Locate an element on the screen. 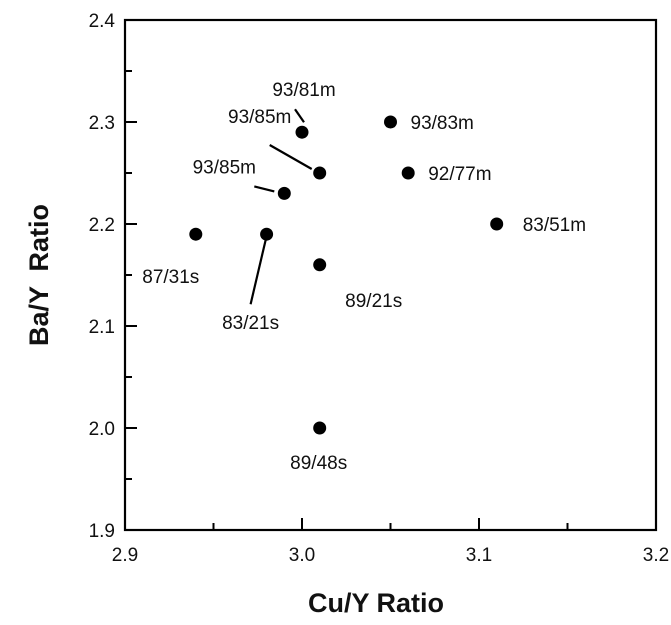 The width and height of the screenshot is (671, 625). data-point-label: 83/51m is located at coordinates (554, 225).